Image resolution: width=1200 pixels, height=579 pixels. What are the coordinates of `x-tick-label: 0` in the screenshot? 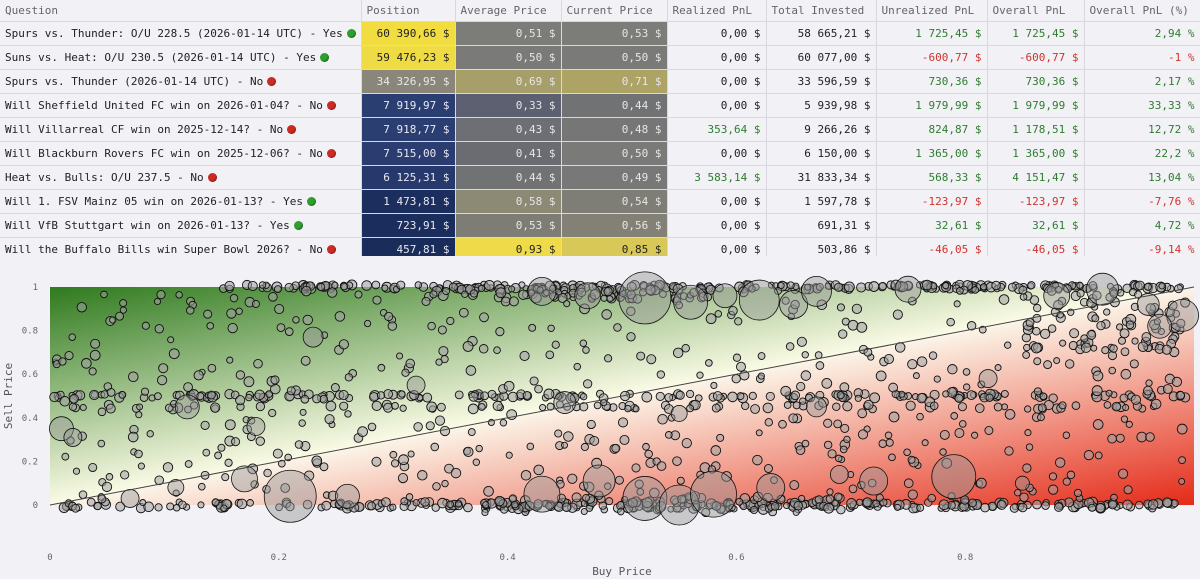 It's located at (49, 558).